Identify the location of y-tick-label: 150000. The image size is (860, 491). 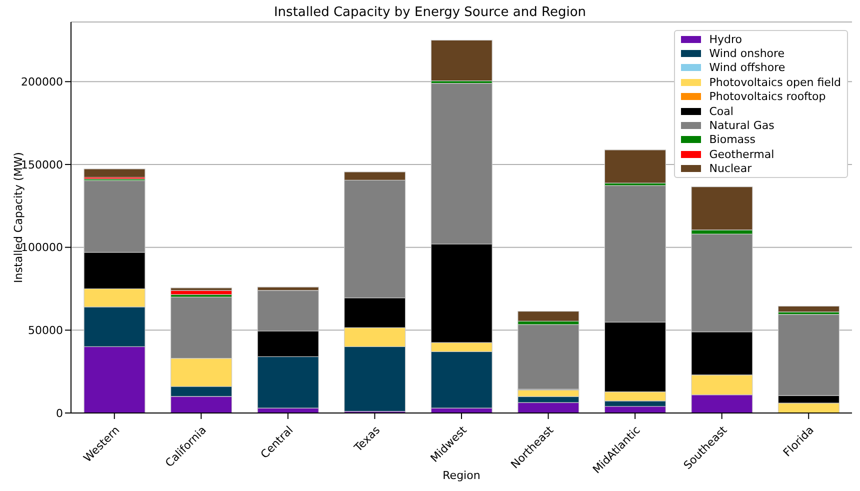
(42, 165).